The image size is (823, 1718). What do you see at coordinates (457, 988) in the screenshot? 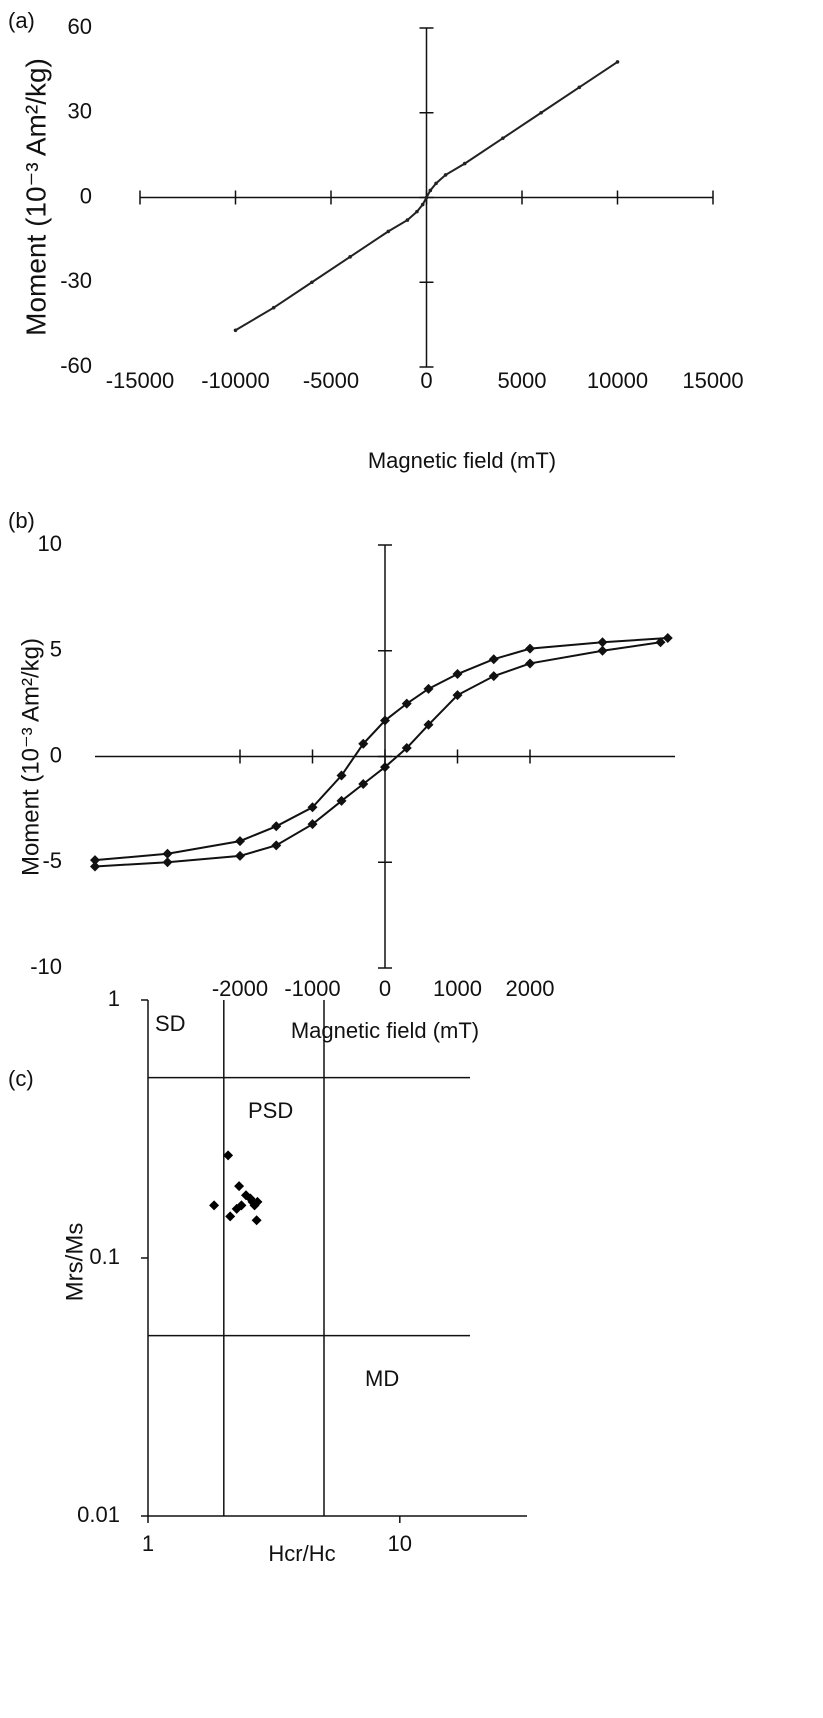
I see `x-tick-label: 1000` at bounding box center [457, 988].